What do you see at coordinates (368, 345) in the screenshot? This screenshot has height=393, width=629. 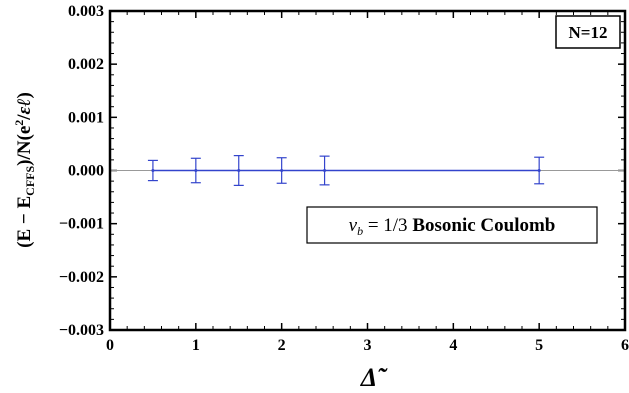 I see `x-tick-label: 3` at bounding box center [368, 345].